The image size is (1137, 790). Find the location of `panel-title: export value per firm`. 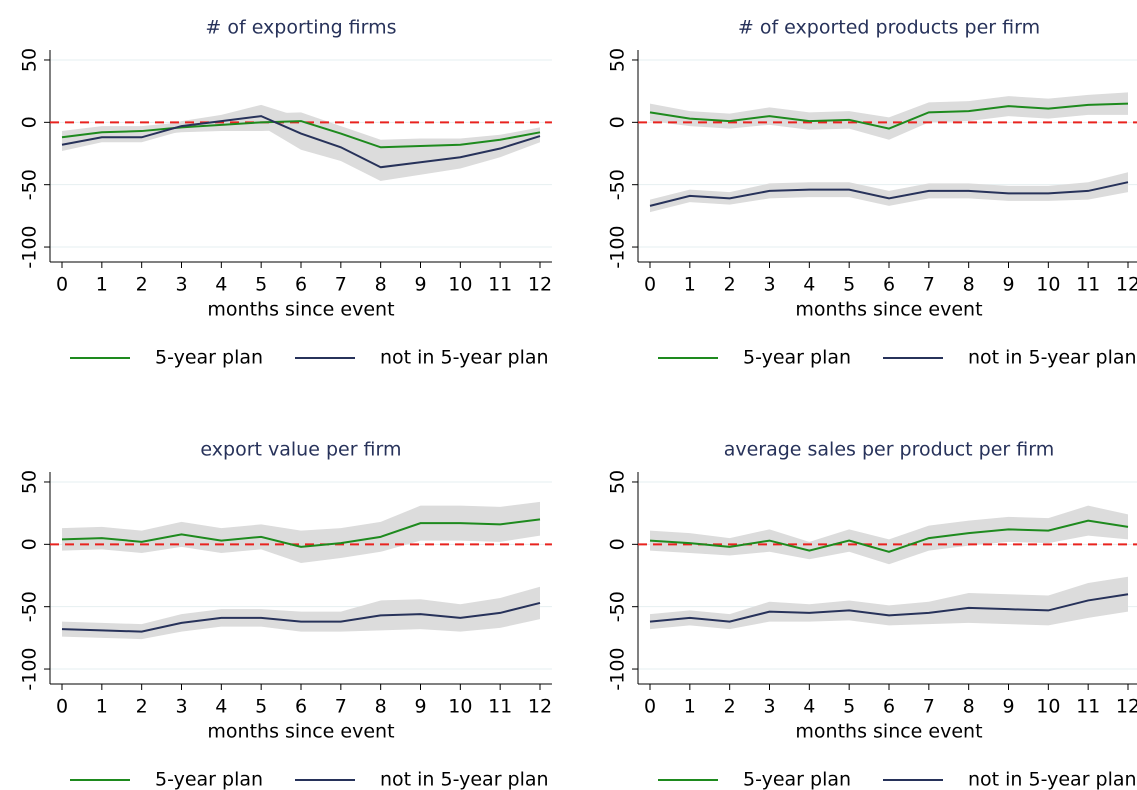

panel-title: export value per firm is located at coordinates (300, 450).